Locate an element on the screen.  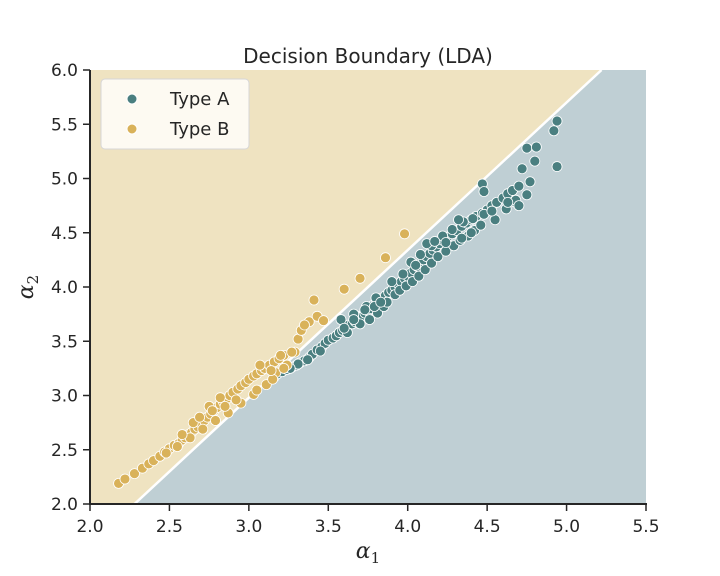
x-axis-label-subscript: 1 is located at coordinates (376, 558).